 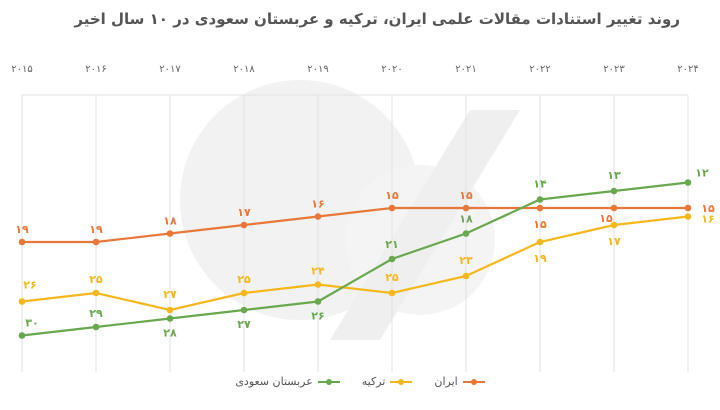 I want to click on x-tick-label: ۲۰۱۹, so click(x=317, y=69).